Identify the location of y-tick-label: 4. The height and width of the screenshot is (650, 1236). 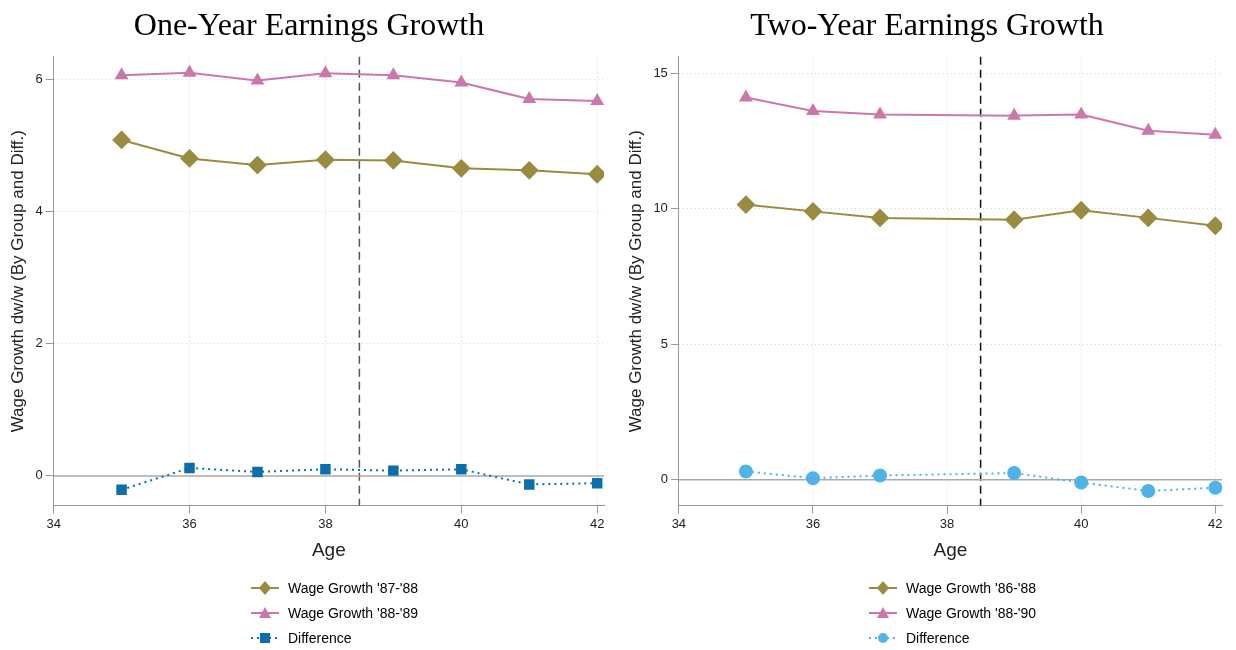
(39, 211).